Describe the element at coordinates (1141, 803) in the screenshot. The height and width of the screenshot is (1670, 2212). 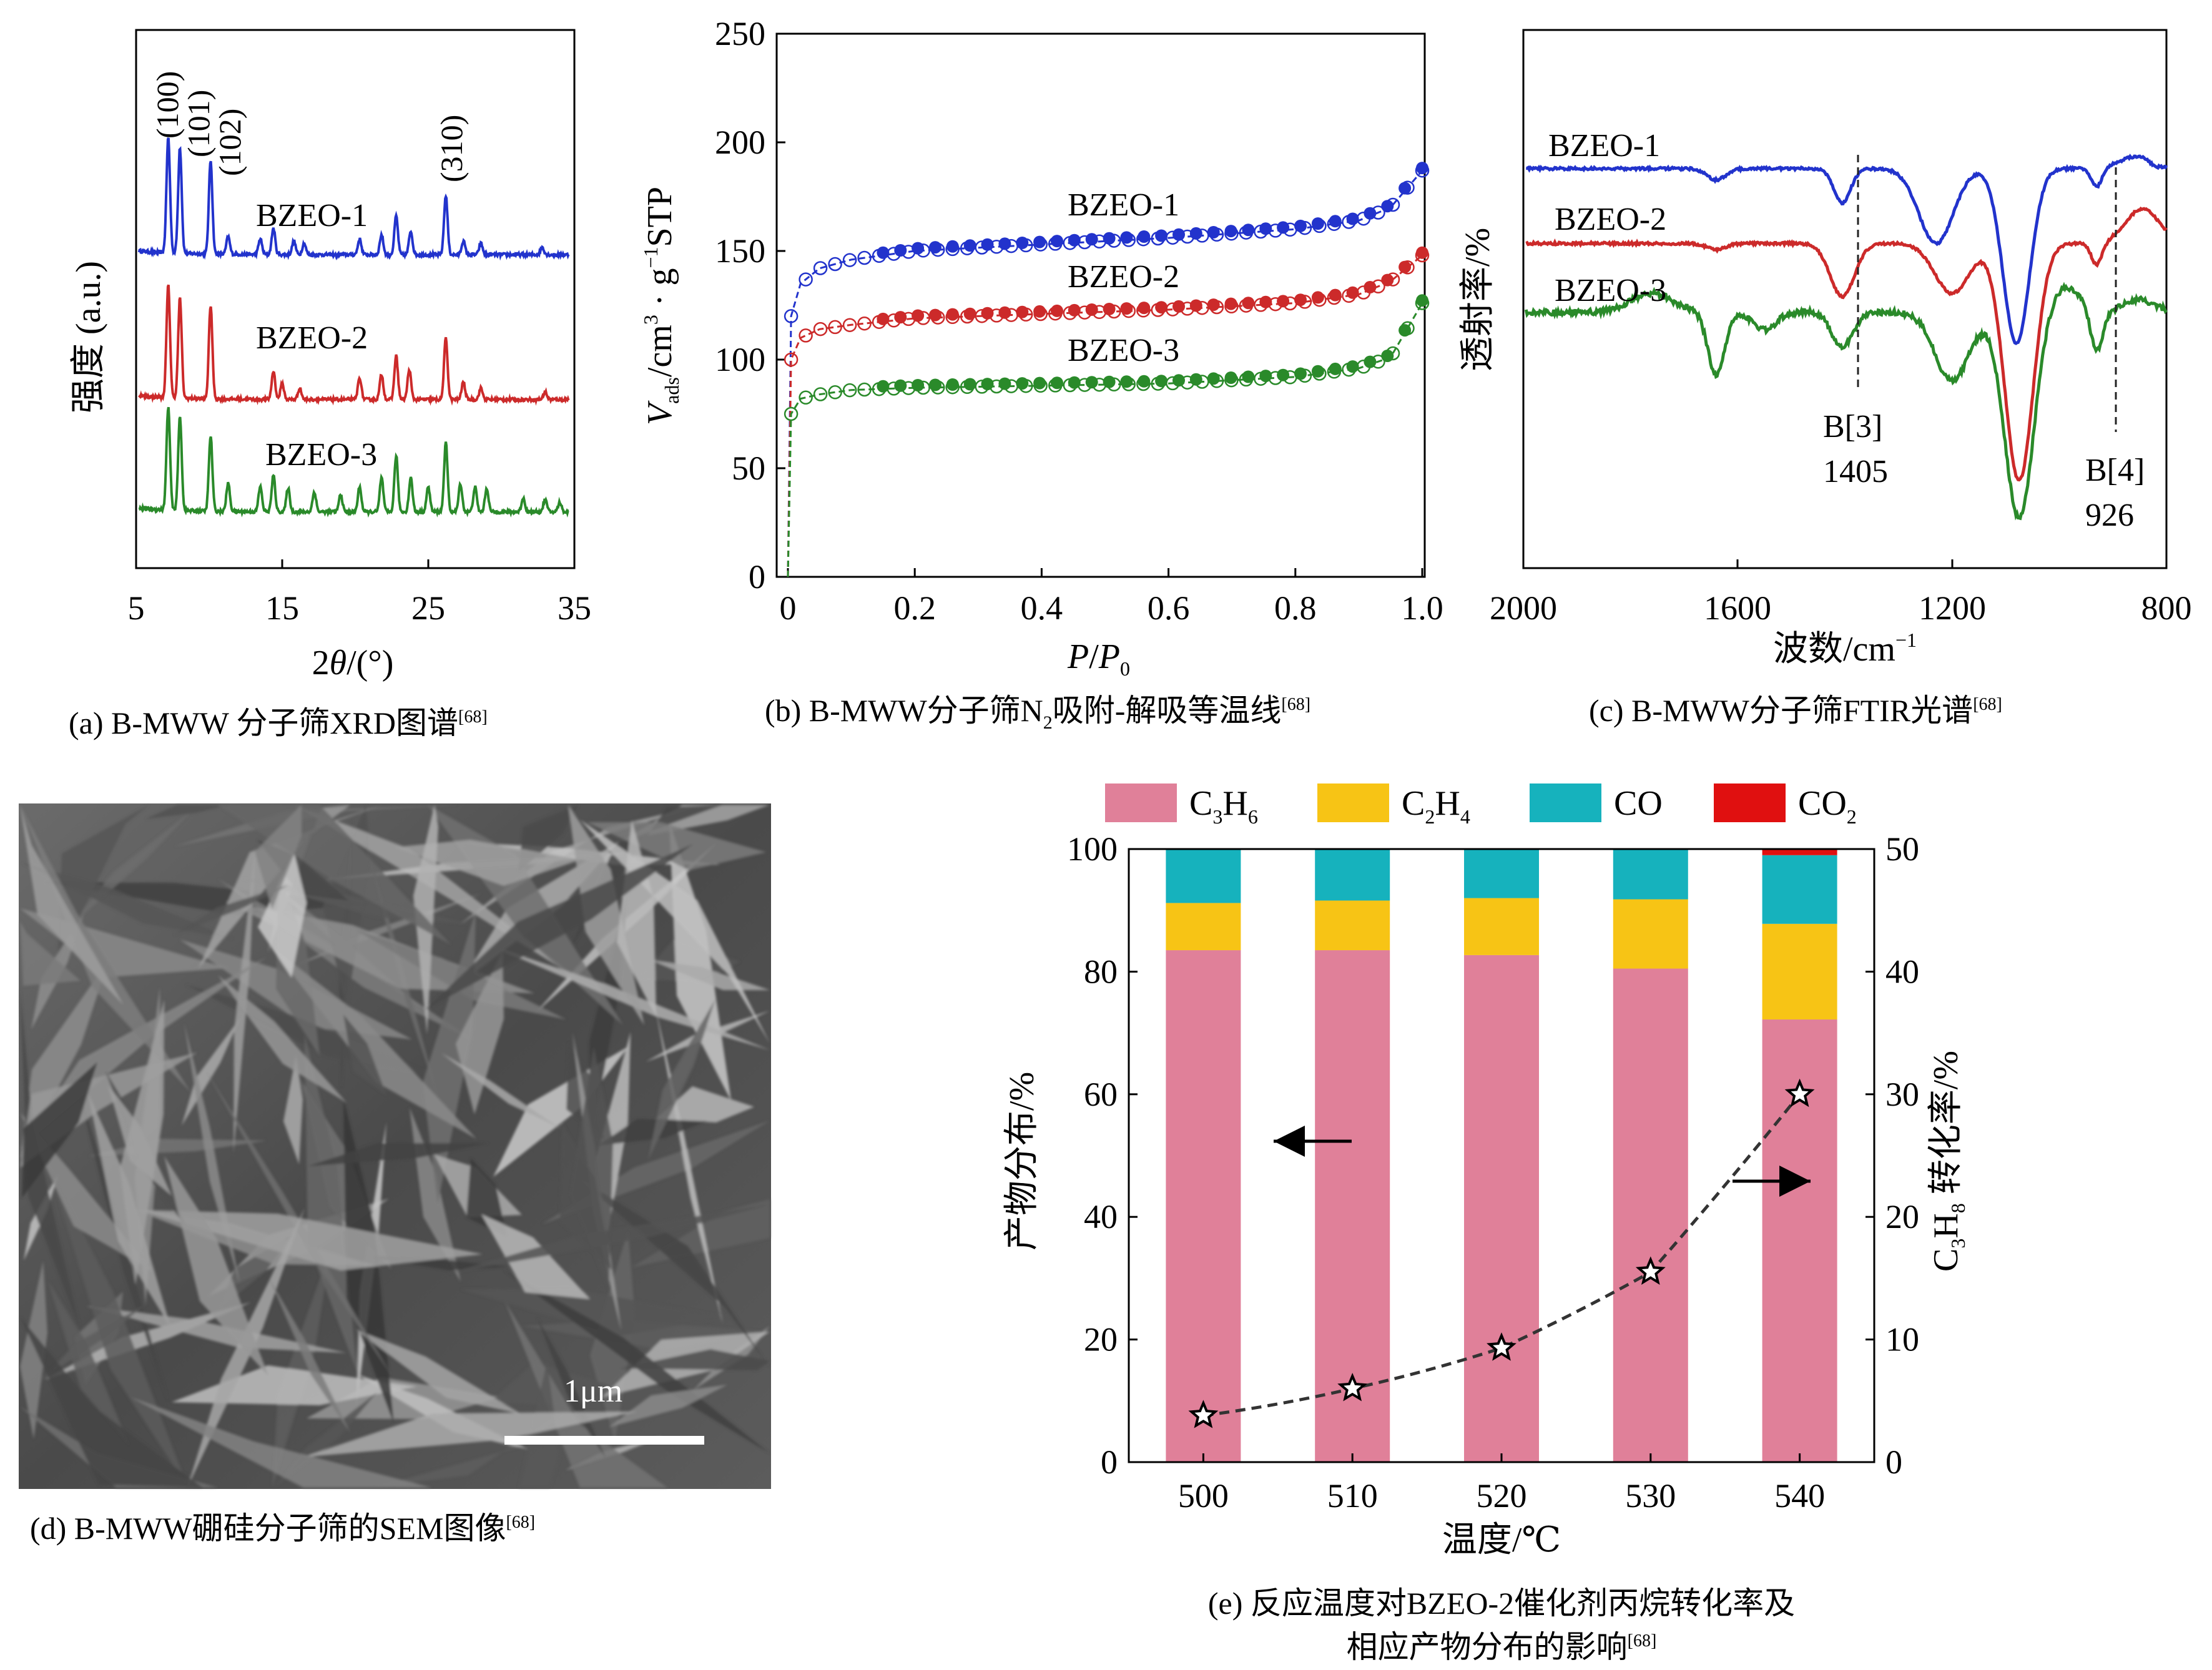
I see `legend-swatch-c3h6` at that location.